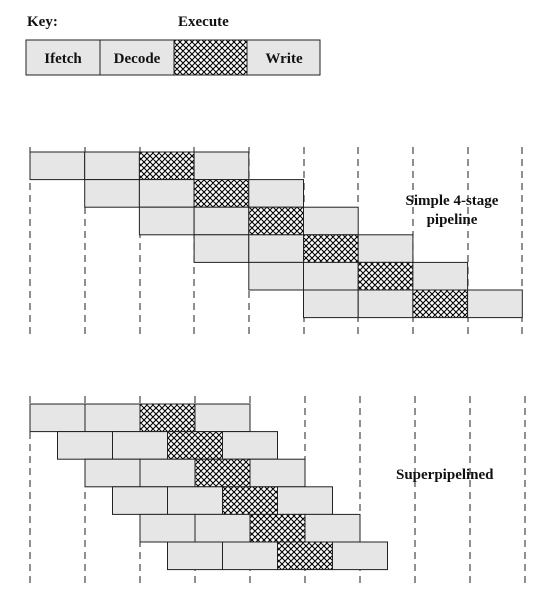  What do you see at coordinates (210, 57) in the screenshot?
I see `key-execute-swatch` at bounding box center [210, 57].